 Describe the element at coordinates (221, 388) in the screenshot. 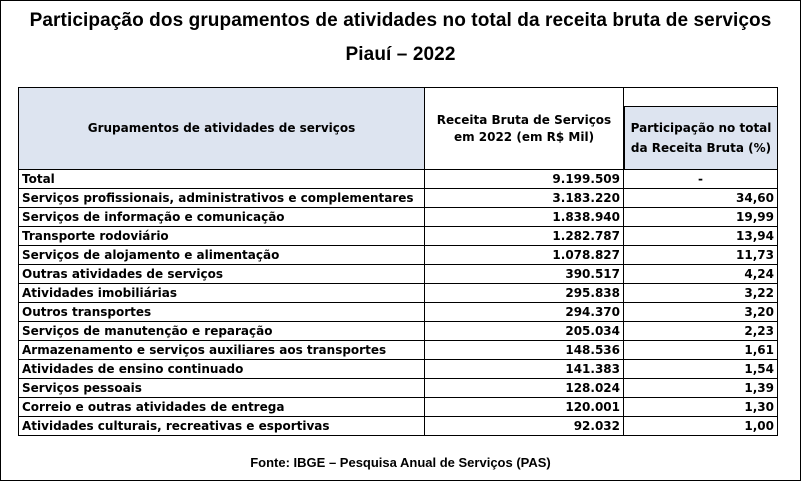

I see `row-group-name: Serviços pessoais` at that location.